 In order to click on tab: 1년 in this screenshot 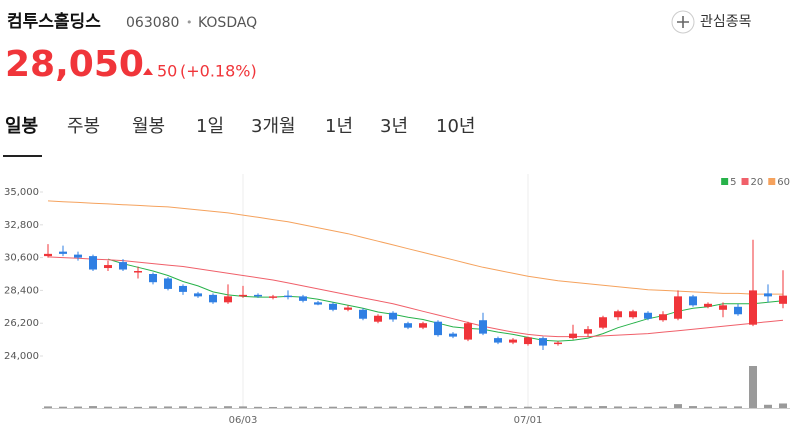, I will do `click(339, 126)`.